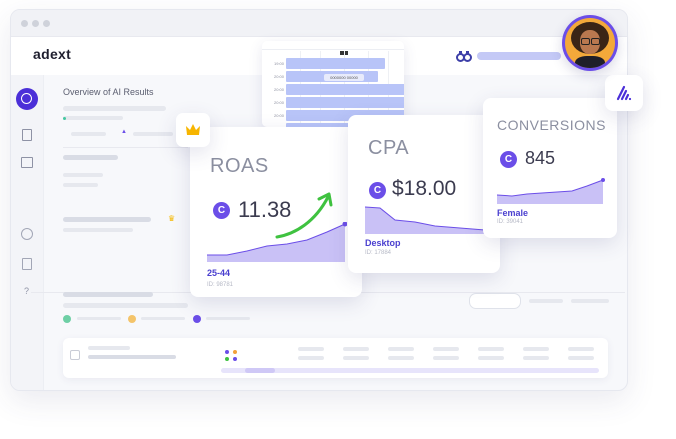  Describe the element at coordinates (75, 355) in the screenshot. I see `row-checkbox` at that location.